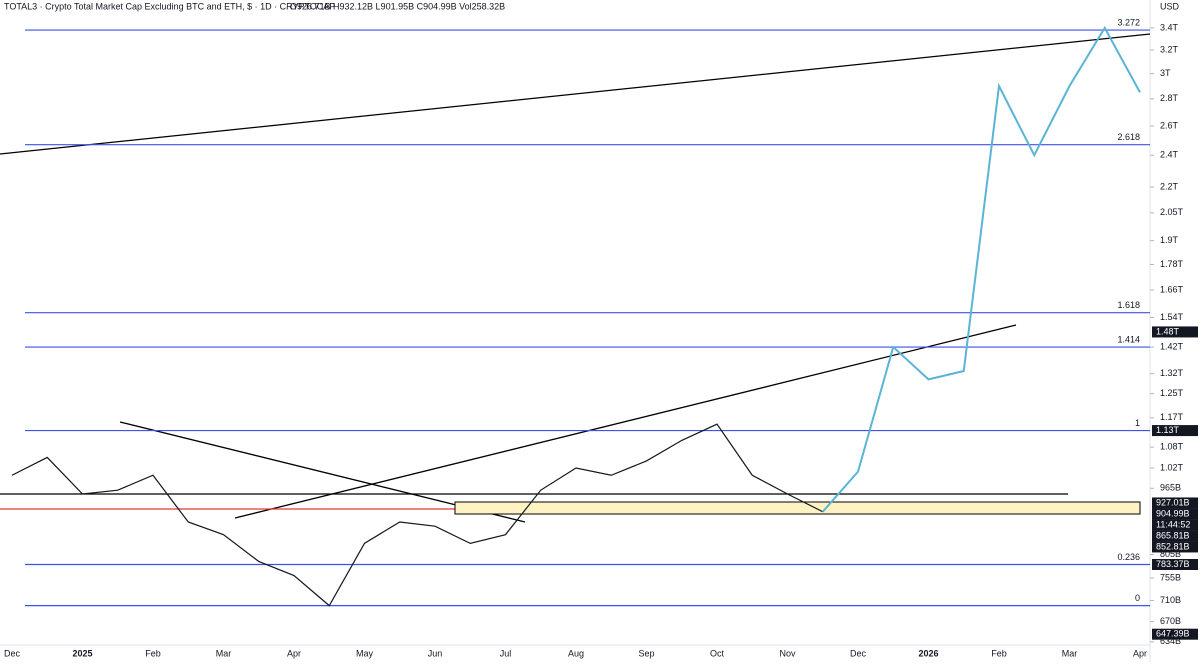 The height and width of the screenshot is (667, 1200). I want to click on x-tick-label: Aug, so click(576, 653).